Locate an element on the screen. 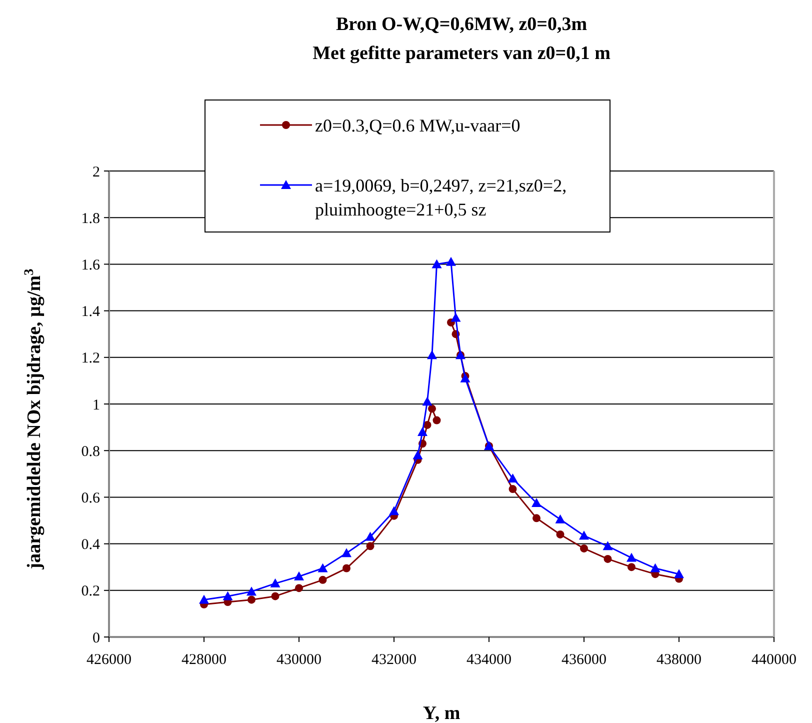 Image resolution: width=812 pixels, height=723 pixels. x-tick-label: 440000 is located at coordinates (774, 660).